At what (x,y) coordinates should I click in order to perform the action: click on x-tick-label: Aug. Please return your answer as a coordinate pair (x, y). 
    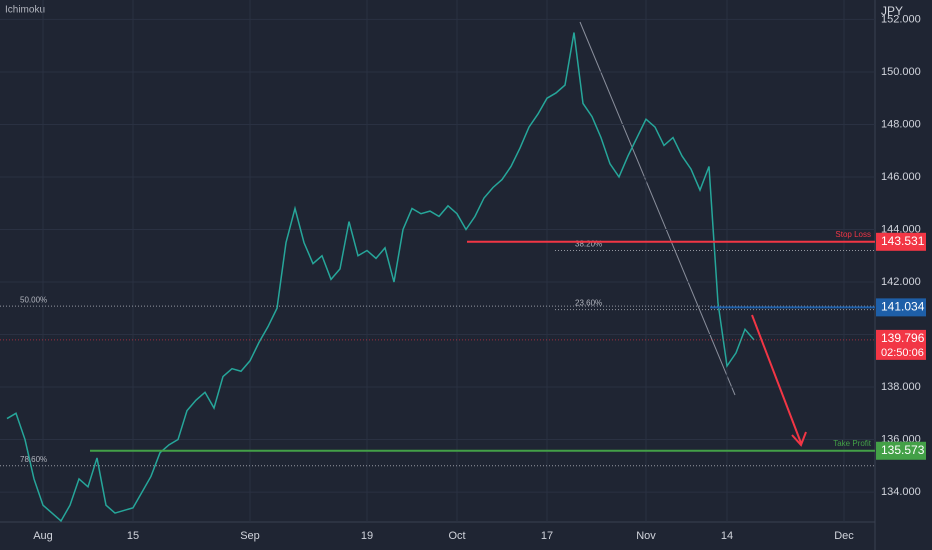
    Looking at the image, I should click on (43, 536).